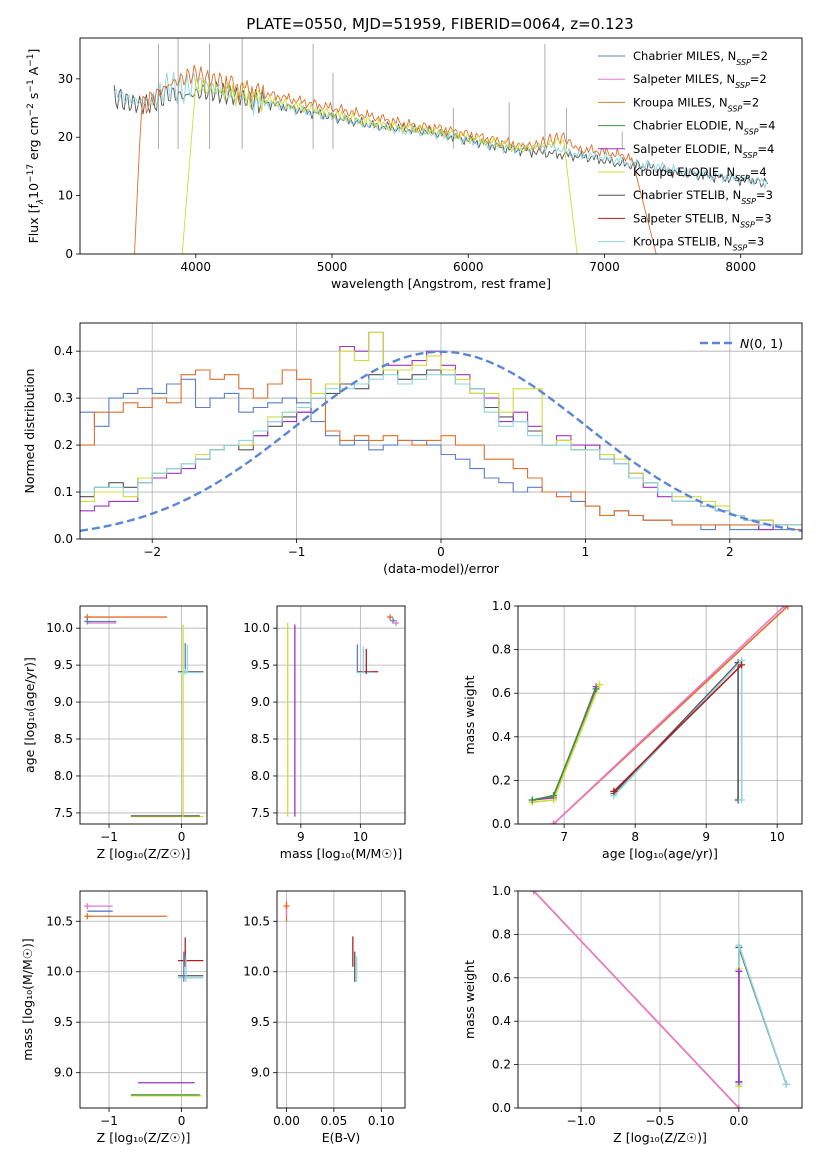 This screenshot has height=1170, width=819. I want to click on mass_vs_EBV-marks, so click(320, 941).